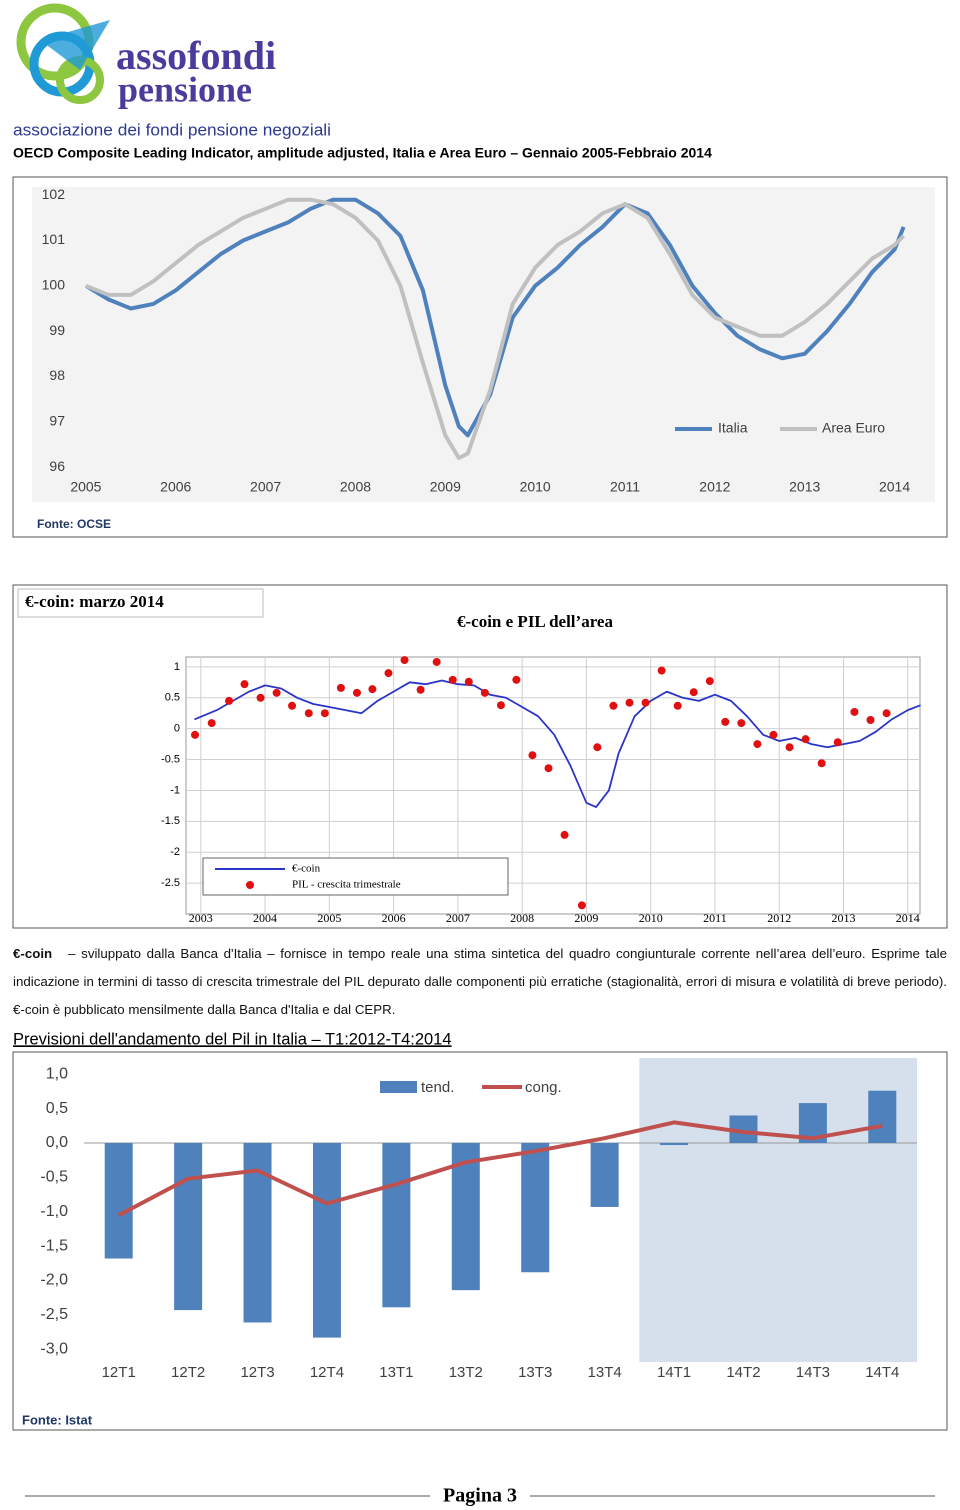  I want to click on x-tick-label: 12T4, so click(327, 1372).